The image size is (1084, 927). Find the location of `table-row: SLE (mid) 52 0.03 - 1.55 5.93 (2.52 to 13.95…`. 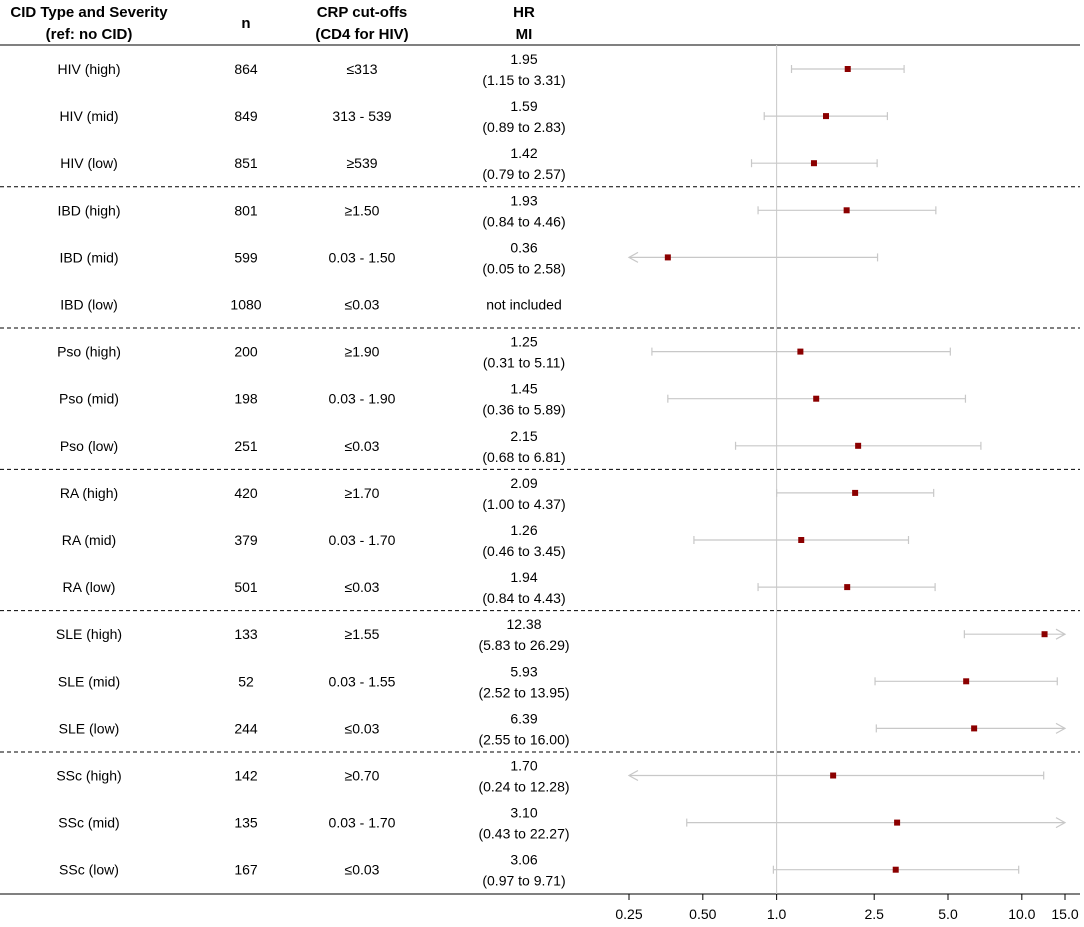

table-row: SLE (mid) 52 0.03 - 1.55 5.93 (2.52 to 13.95… is located at coordinates (558, 681).